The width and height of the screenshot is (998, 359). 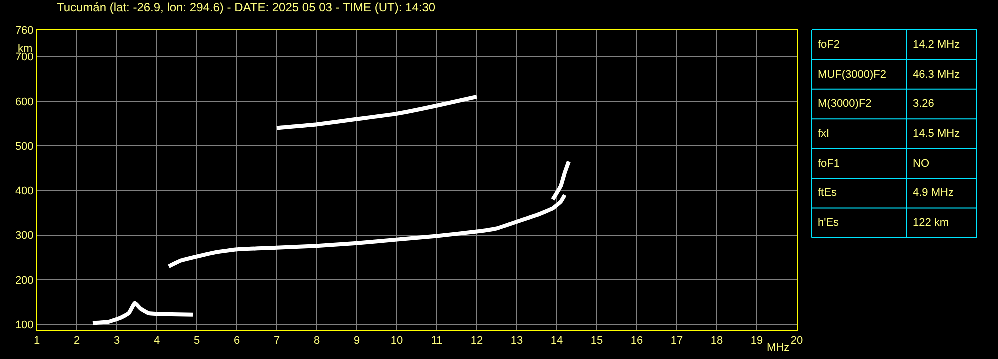 What do you see at coordinates (24, 146) in the screenshot?
I see `y-tick-label: 500` at bounding box center [24, 146].